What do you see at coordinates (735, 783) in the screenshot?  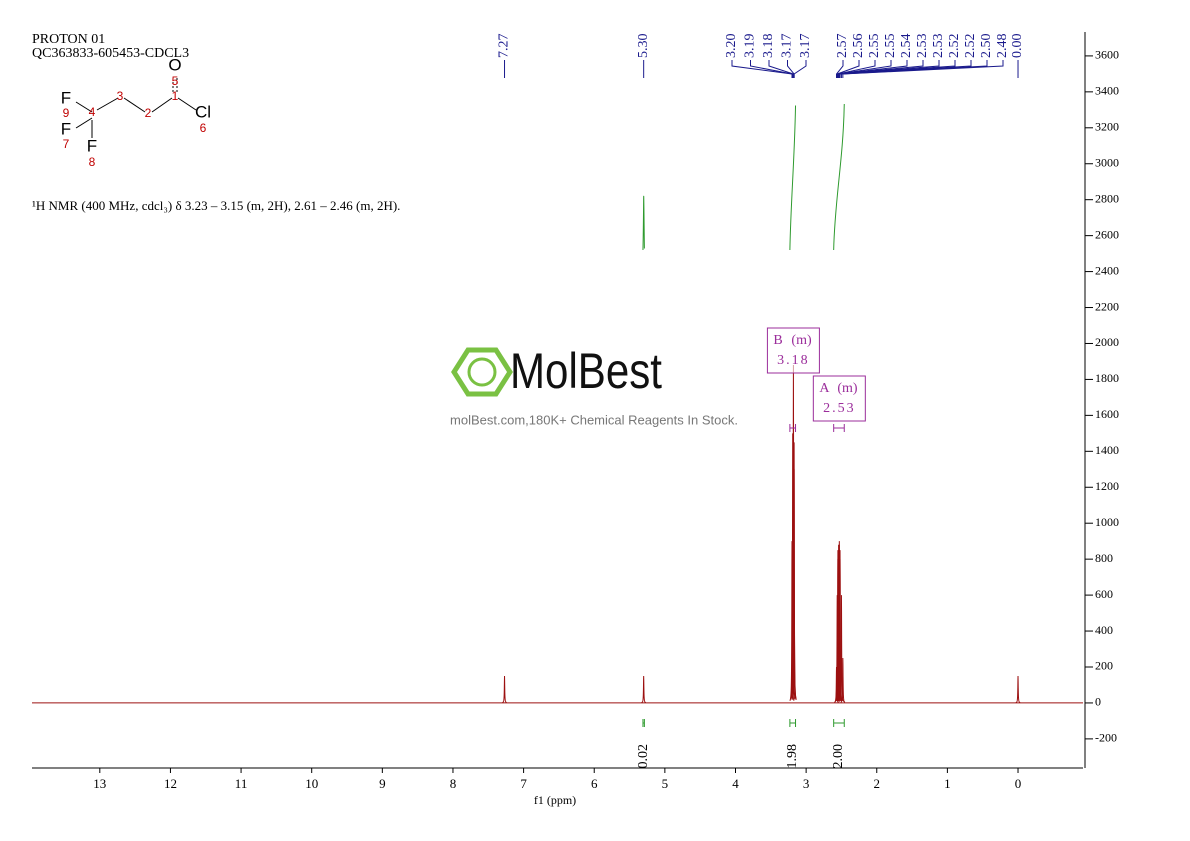 I see `x-tick-label: 4` at bounding box center [735, 783].